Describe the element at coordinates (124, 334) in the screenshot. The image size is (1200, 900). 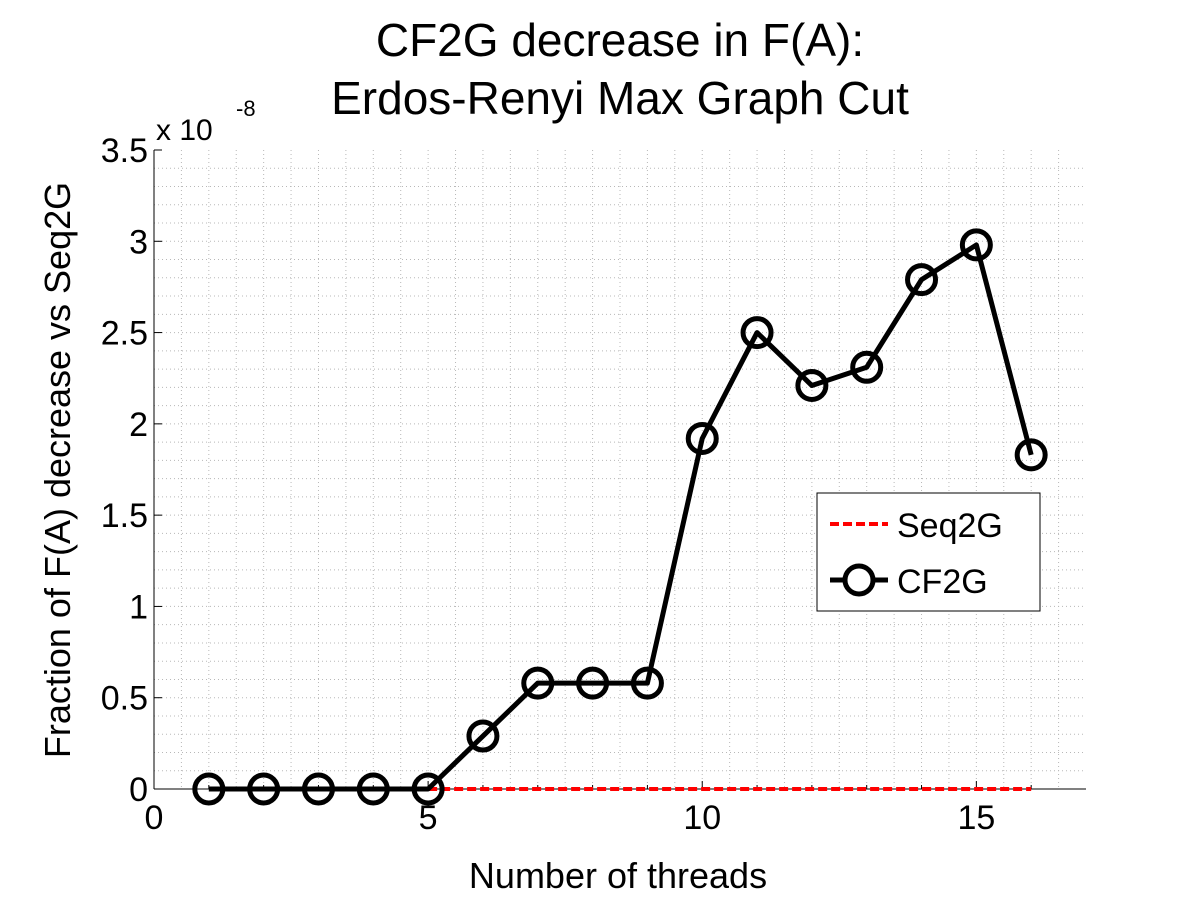
I see `y-tick-label: 2.5` at that location.